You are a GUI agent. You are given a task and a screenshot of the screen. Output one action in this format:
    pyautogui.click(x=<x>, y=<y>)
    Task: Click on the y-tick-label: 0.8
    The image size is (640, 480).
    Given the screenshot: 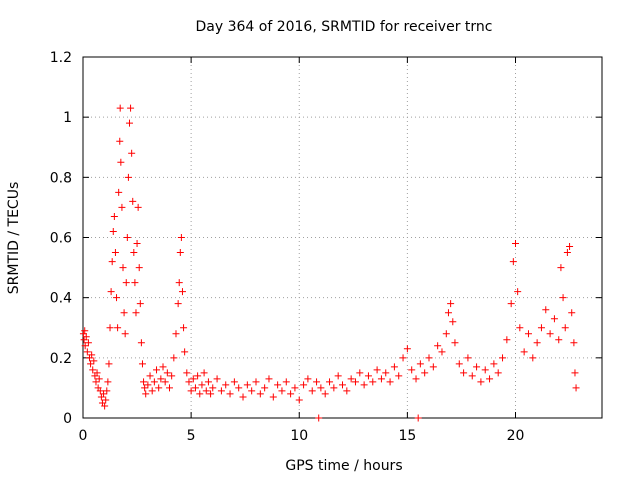 What is the action you would take?
    pyautogui.click(x=61, y=178)
    